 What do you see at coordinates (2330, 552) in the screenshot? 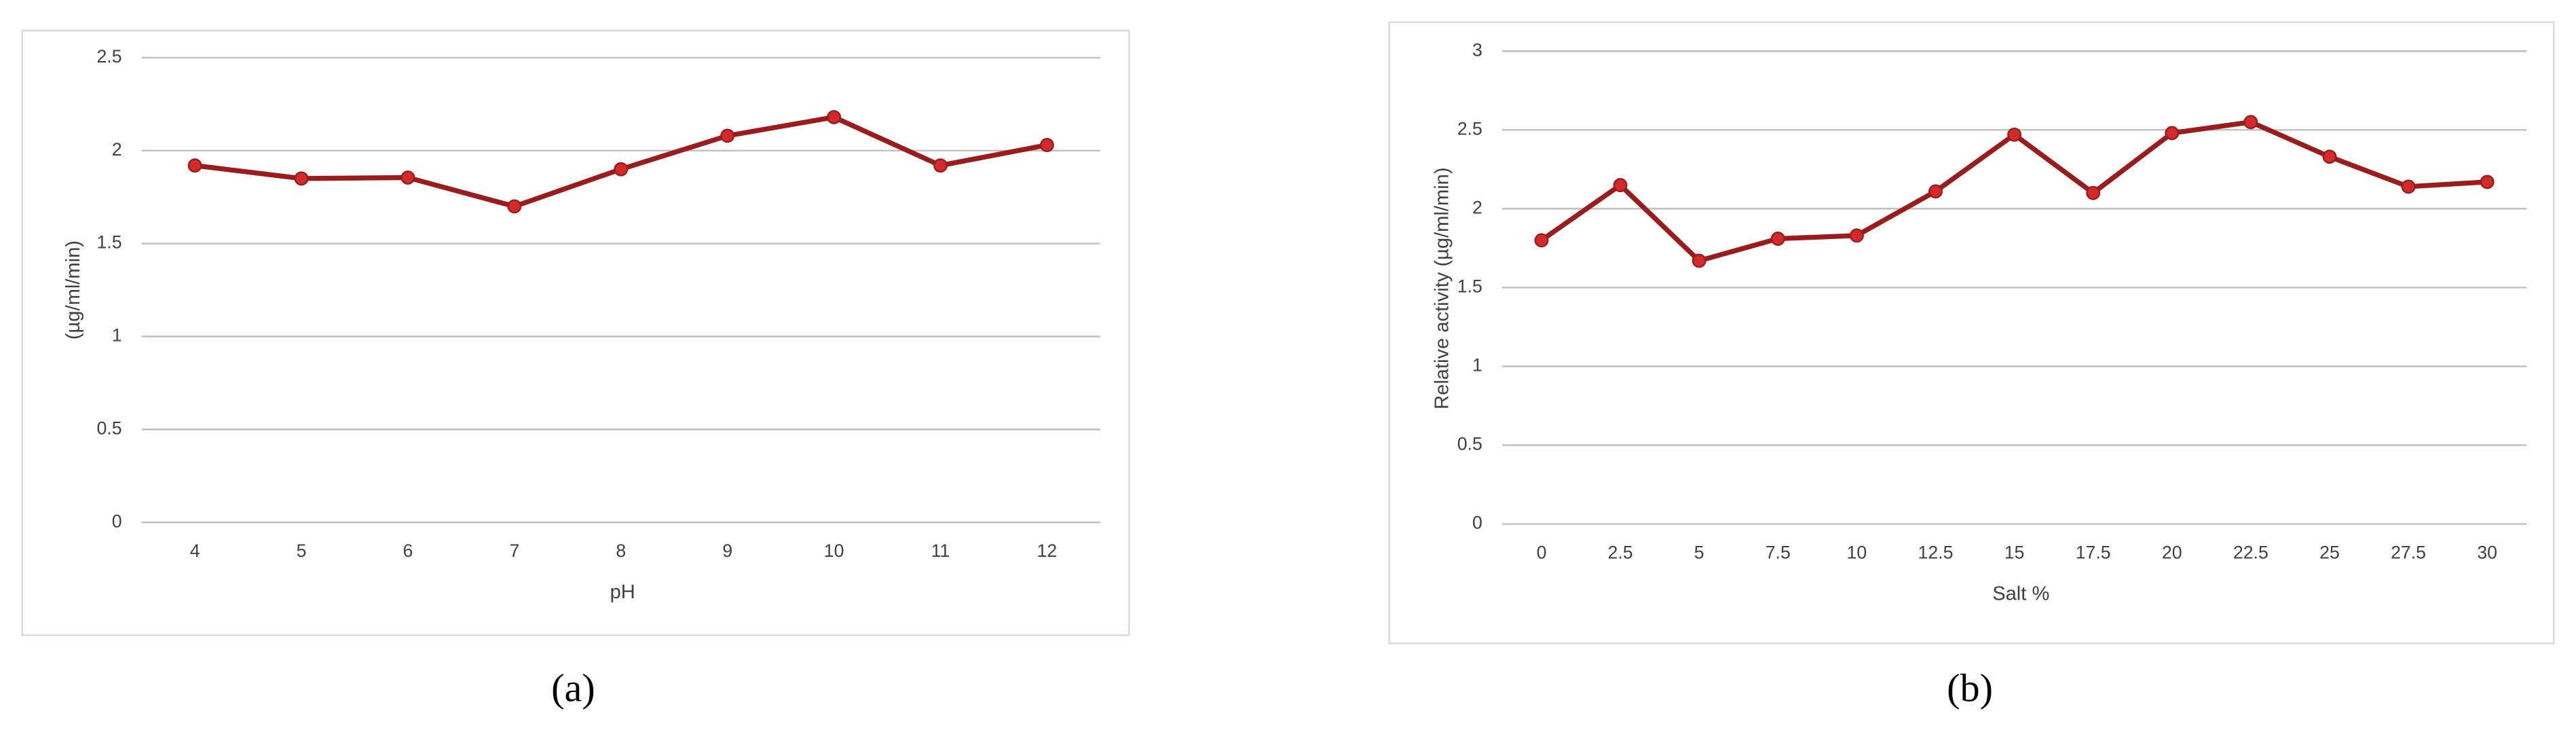
I see `x-tick-label: 25` at bounding box center [2330, 552].